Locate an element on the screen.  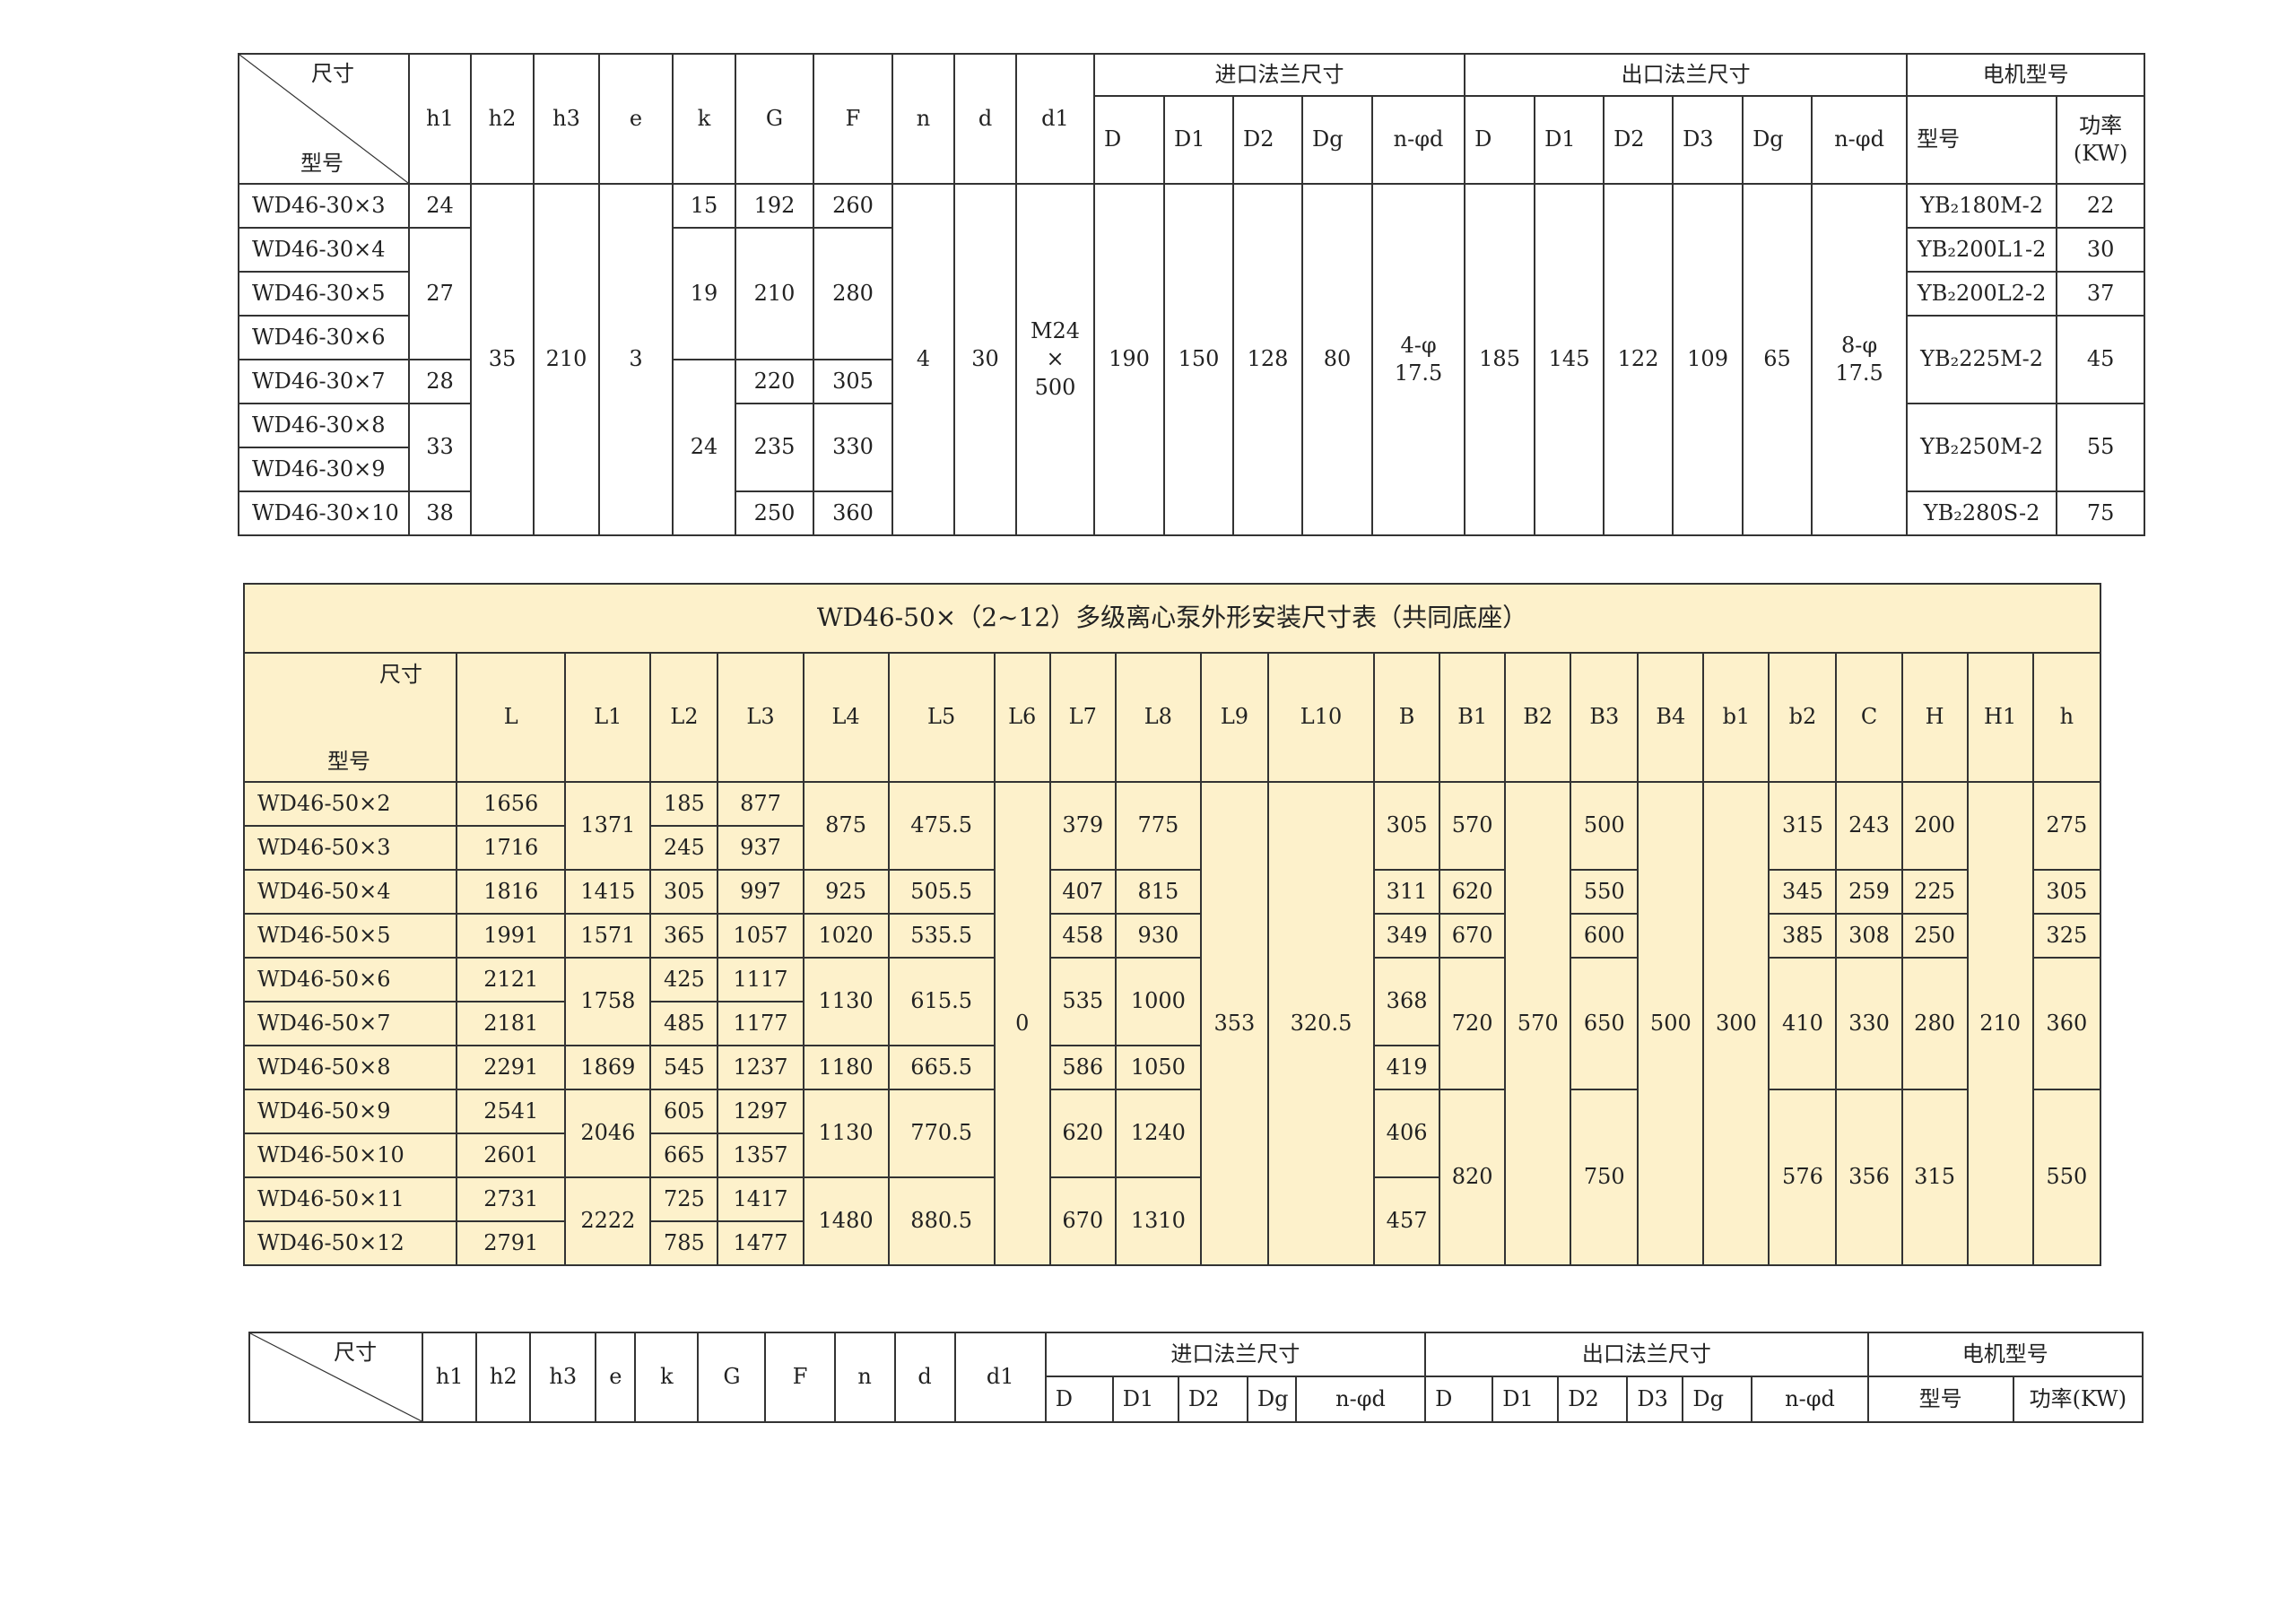
model-cell: WD46-30×10 is located at coordinates (324, 513).